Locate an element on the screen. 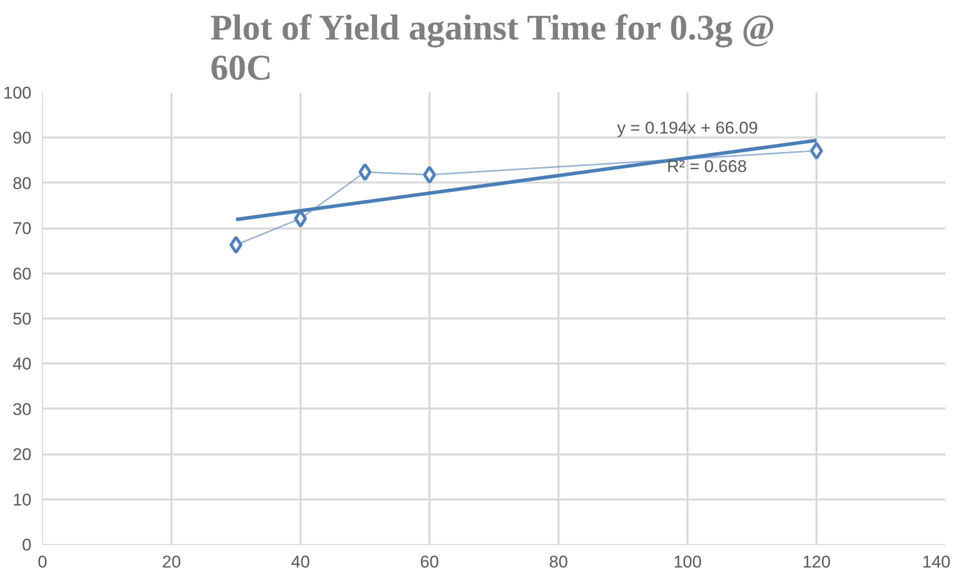 The height and width of the screenshot is (577, 956). annotation: y = 0.194x + 66.09 is located at coordinates (687, 128).